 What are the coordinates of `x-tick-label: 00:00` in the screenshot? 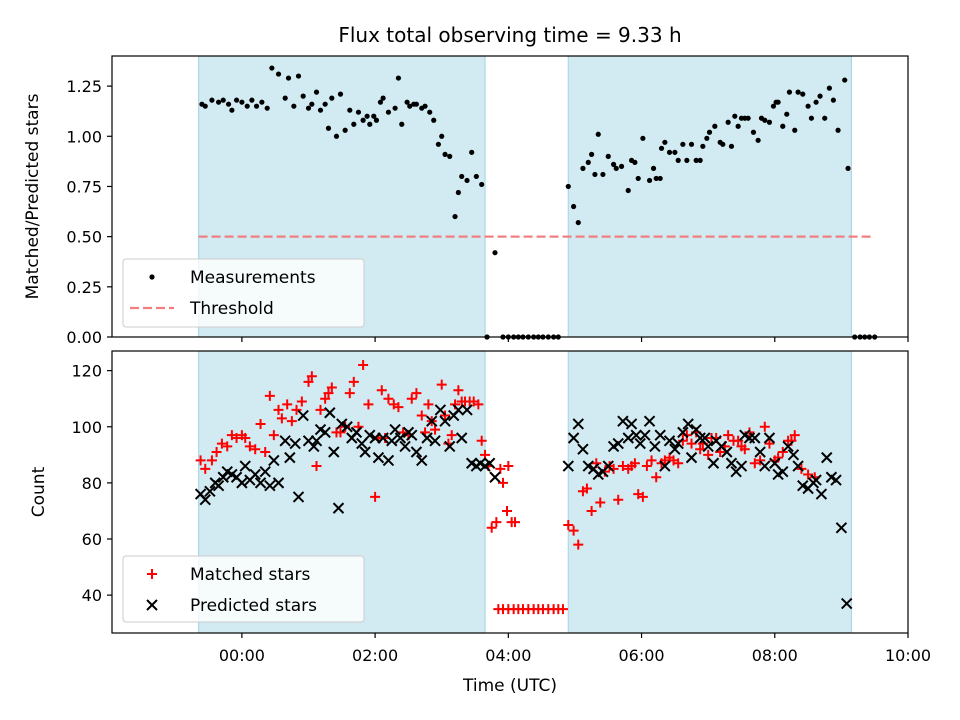 It's located at (242, 655).